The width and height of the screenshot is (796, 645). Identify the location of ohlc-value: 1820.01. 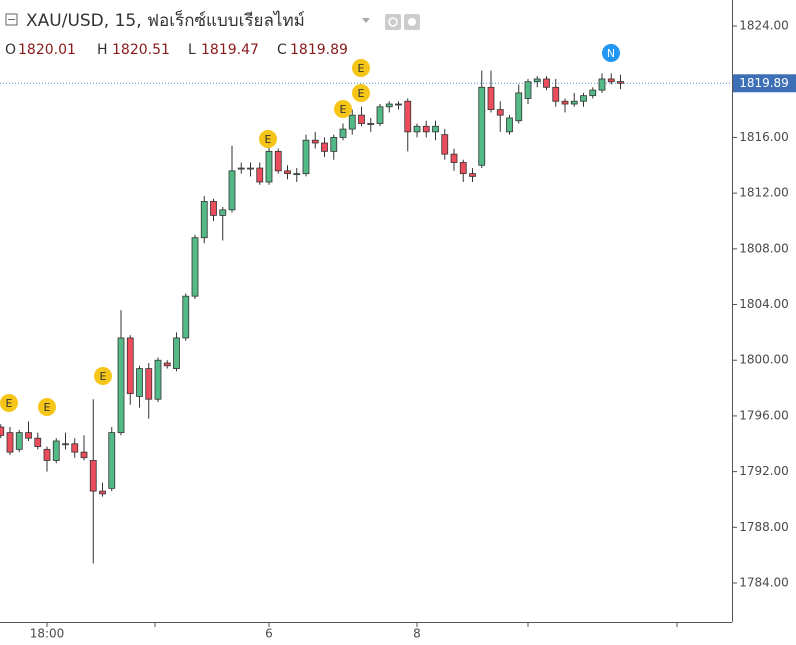
(47, 50).